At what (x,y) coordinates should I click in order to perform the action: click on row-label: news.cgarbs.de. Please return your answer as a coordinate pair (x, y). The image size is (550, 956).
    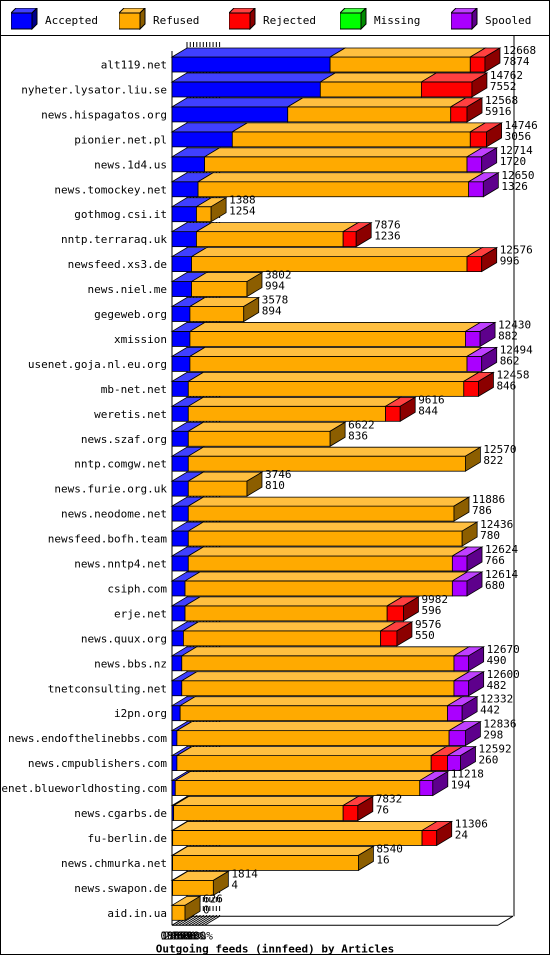
    Looking at the image, I should click on (120, 813).